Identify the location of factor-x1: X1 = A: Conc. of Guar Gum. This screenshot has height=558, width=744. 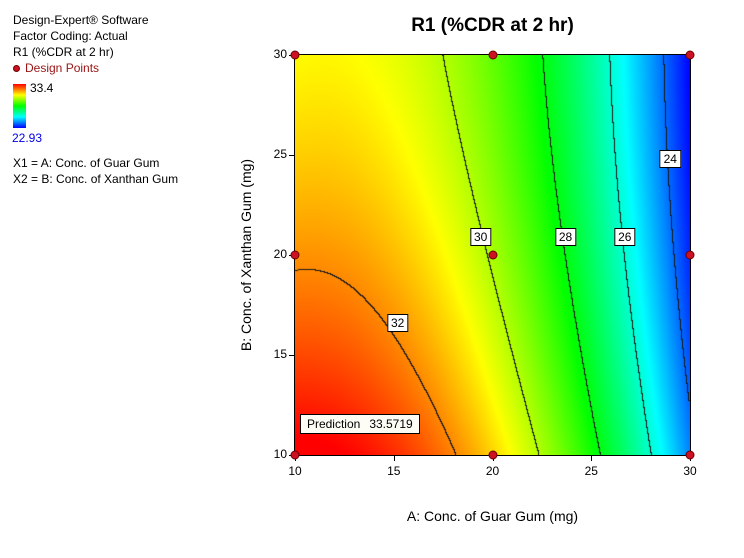
(86, 163).